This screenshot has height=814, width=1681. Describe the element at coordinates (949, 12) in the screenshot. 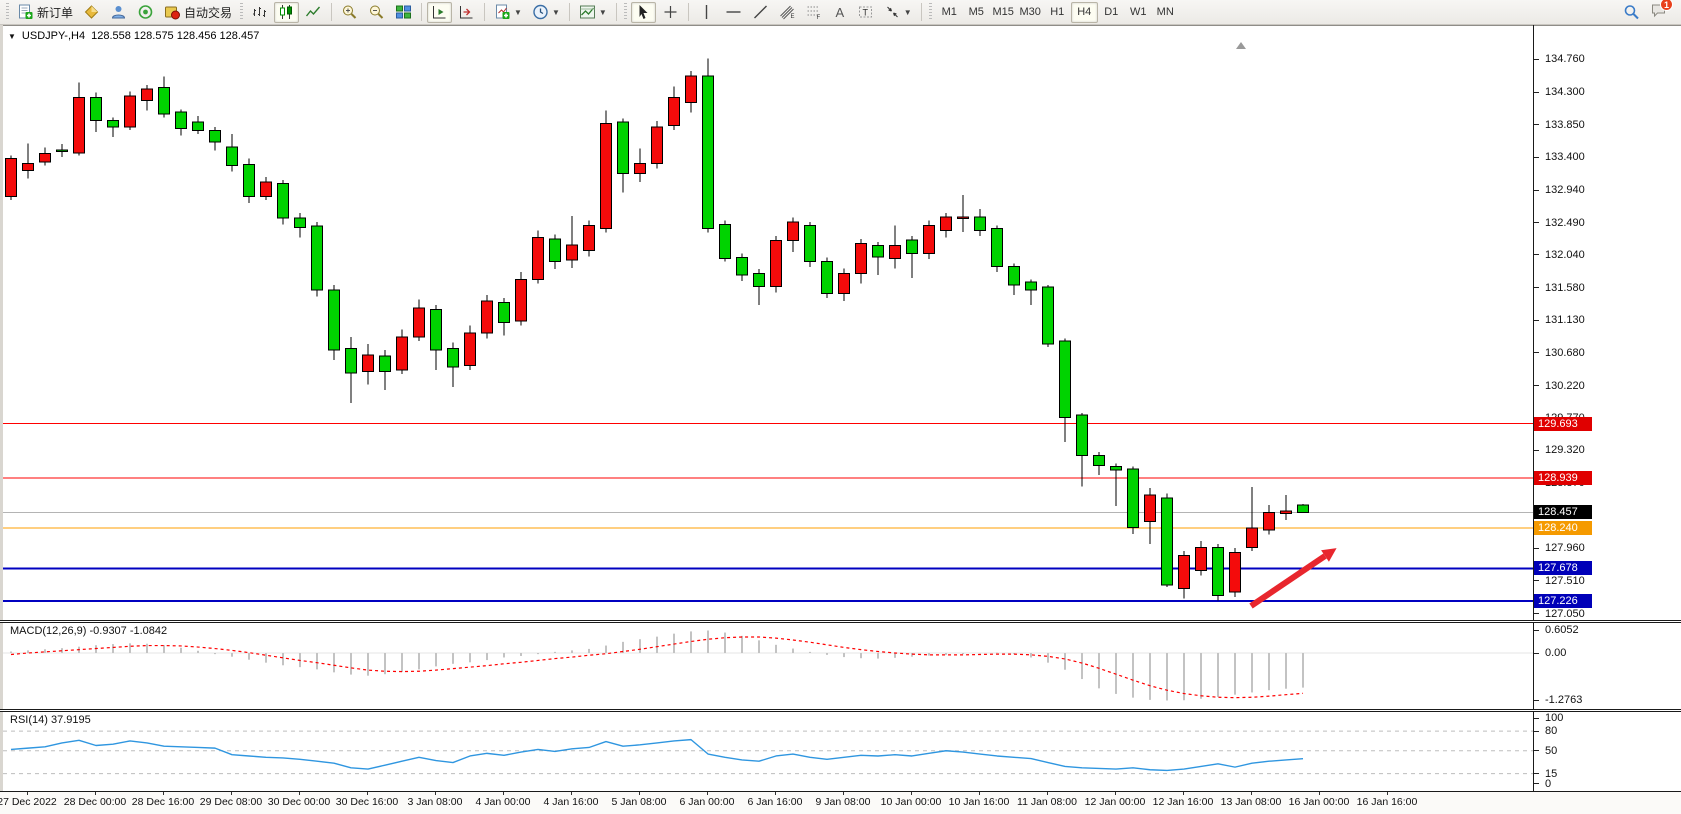

I see `timeframe-m1: M1` at that location.